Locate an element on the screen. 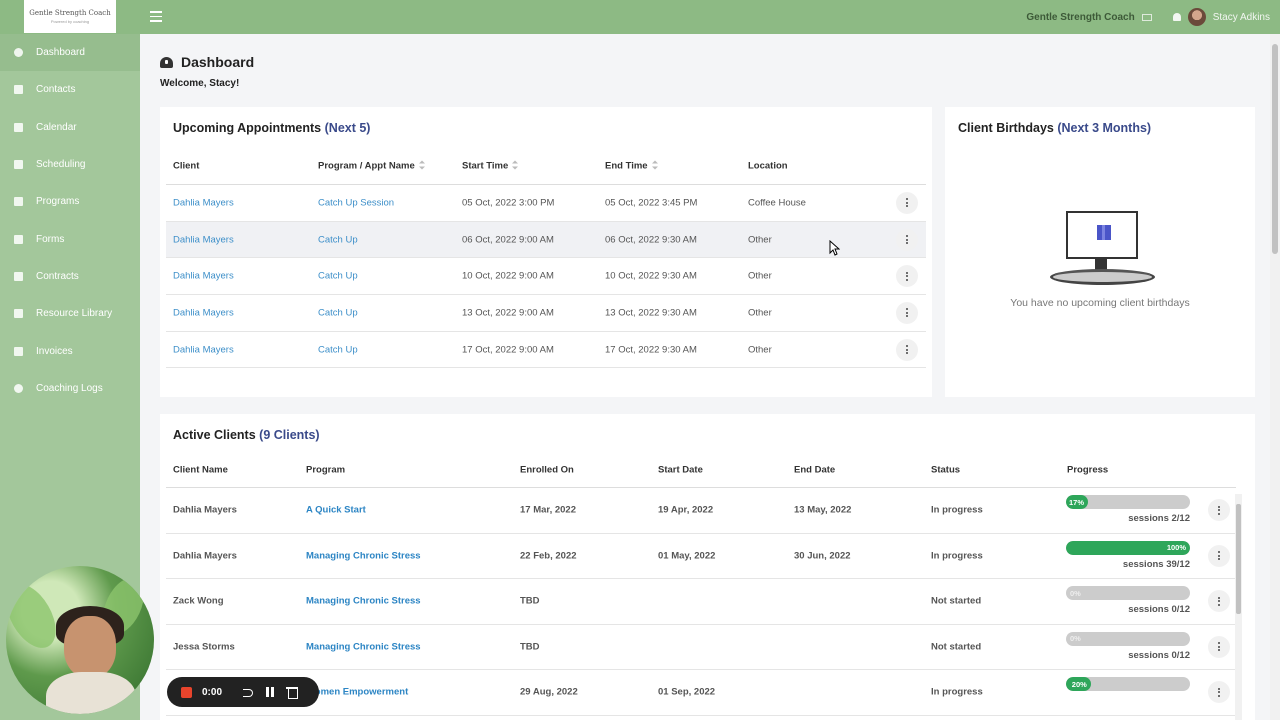  user-name: Stacy Adkins is located at coordinates (1241, 17).